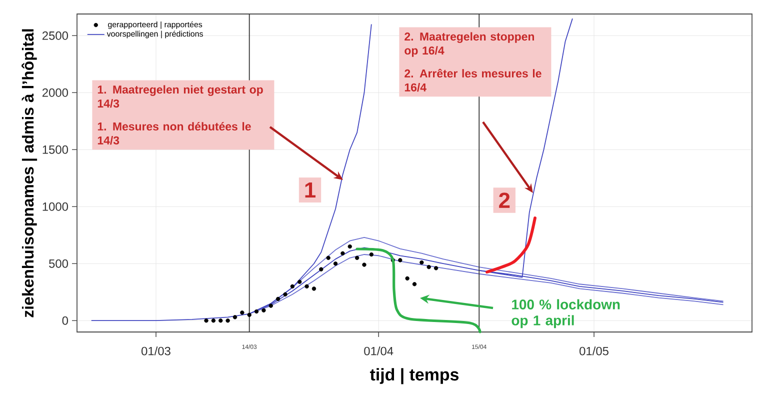  I want to click on x-tick-label: 01/05, so click(594, 351).